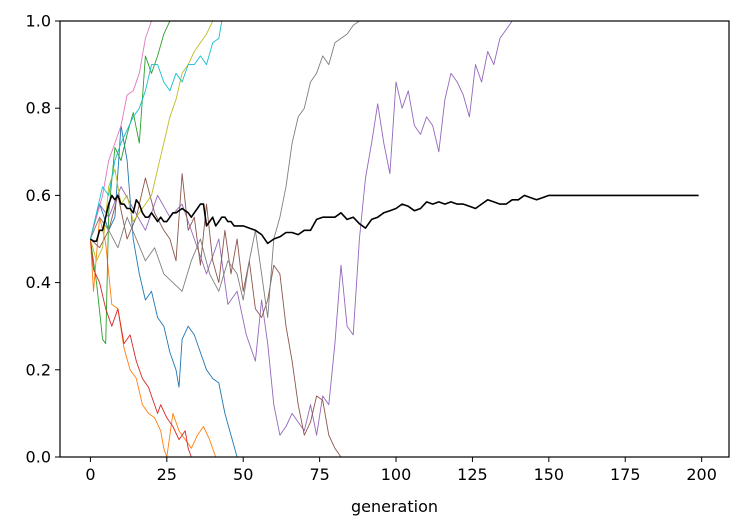 The width and height of the screenshot is (744, 531). What do you see at coordinates (90, 474) in the screenshot?
I see `x-tick-label: 0` at bounding box center [90, 474].